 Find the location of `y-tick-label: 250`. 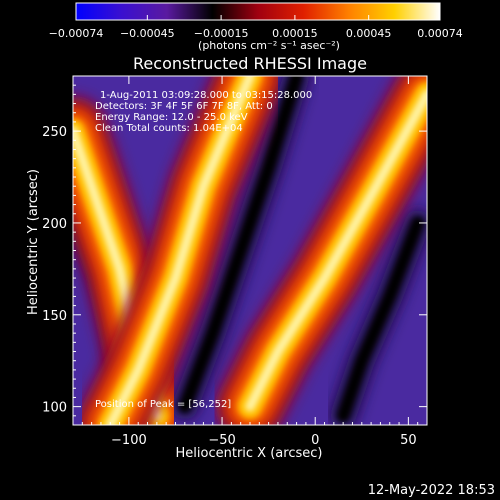

y-tick-label: 250 is located at coordinates (54, 132).